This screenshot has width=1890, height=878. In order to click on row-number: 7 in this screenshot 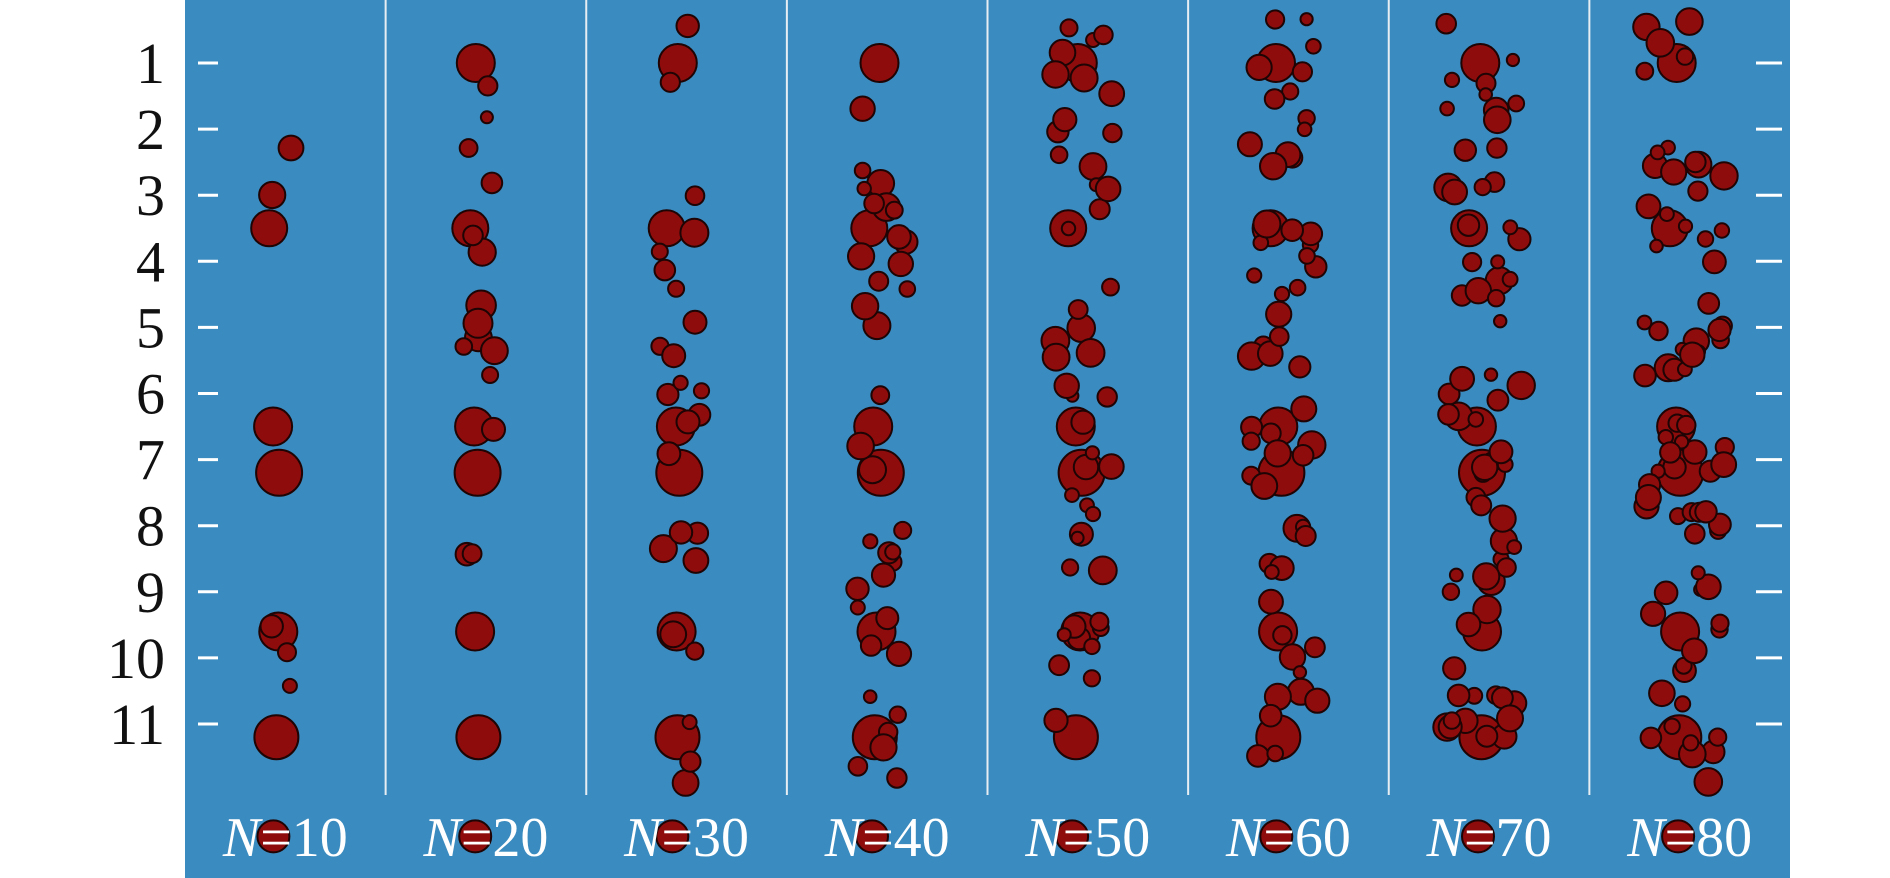, I will do `click(150, 460)`.